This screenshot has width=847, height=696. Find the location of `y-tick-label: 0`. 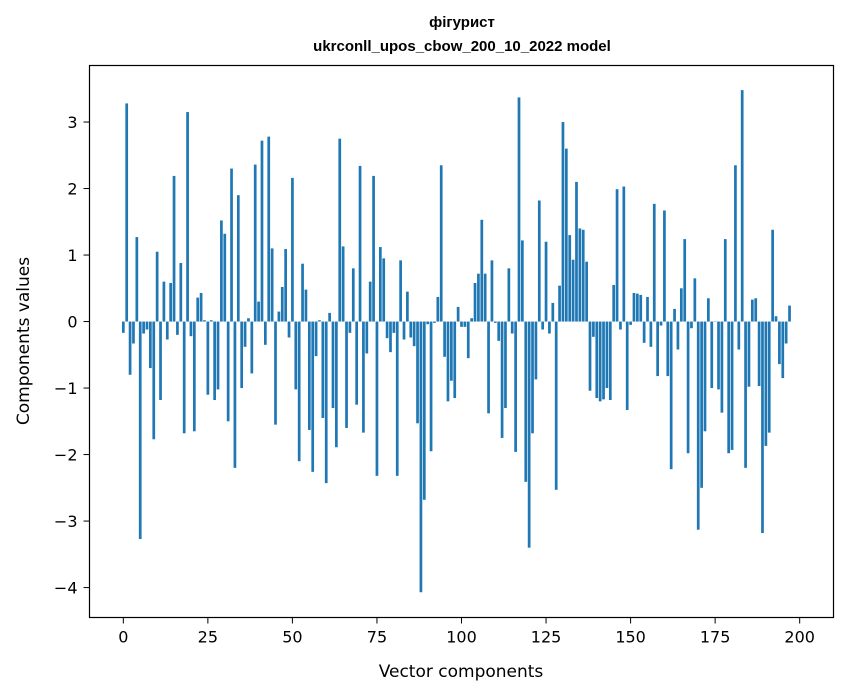

y-tick-label: 0 is located at coordinates (72, 322).